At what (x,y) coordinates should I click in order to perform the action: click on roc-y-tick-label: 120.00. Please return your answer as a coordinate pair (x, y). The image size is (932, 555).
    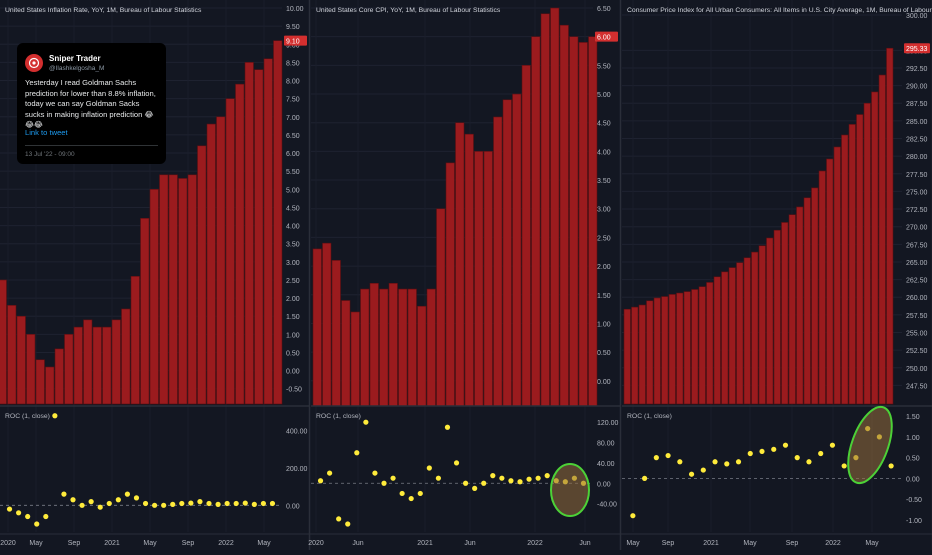
    Looking at the image, I should click on (608, 423).